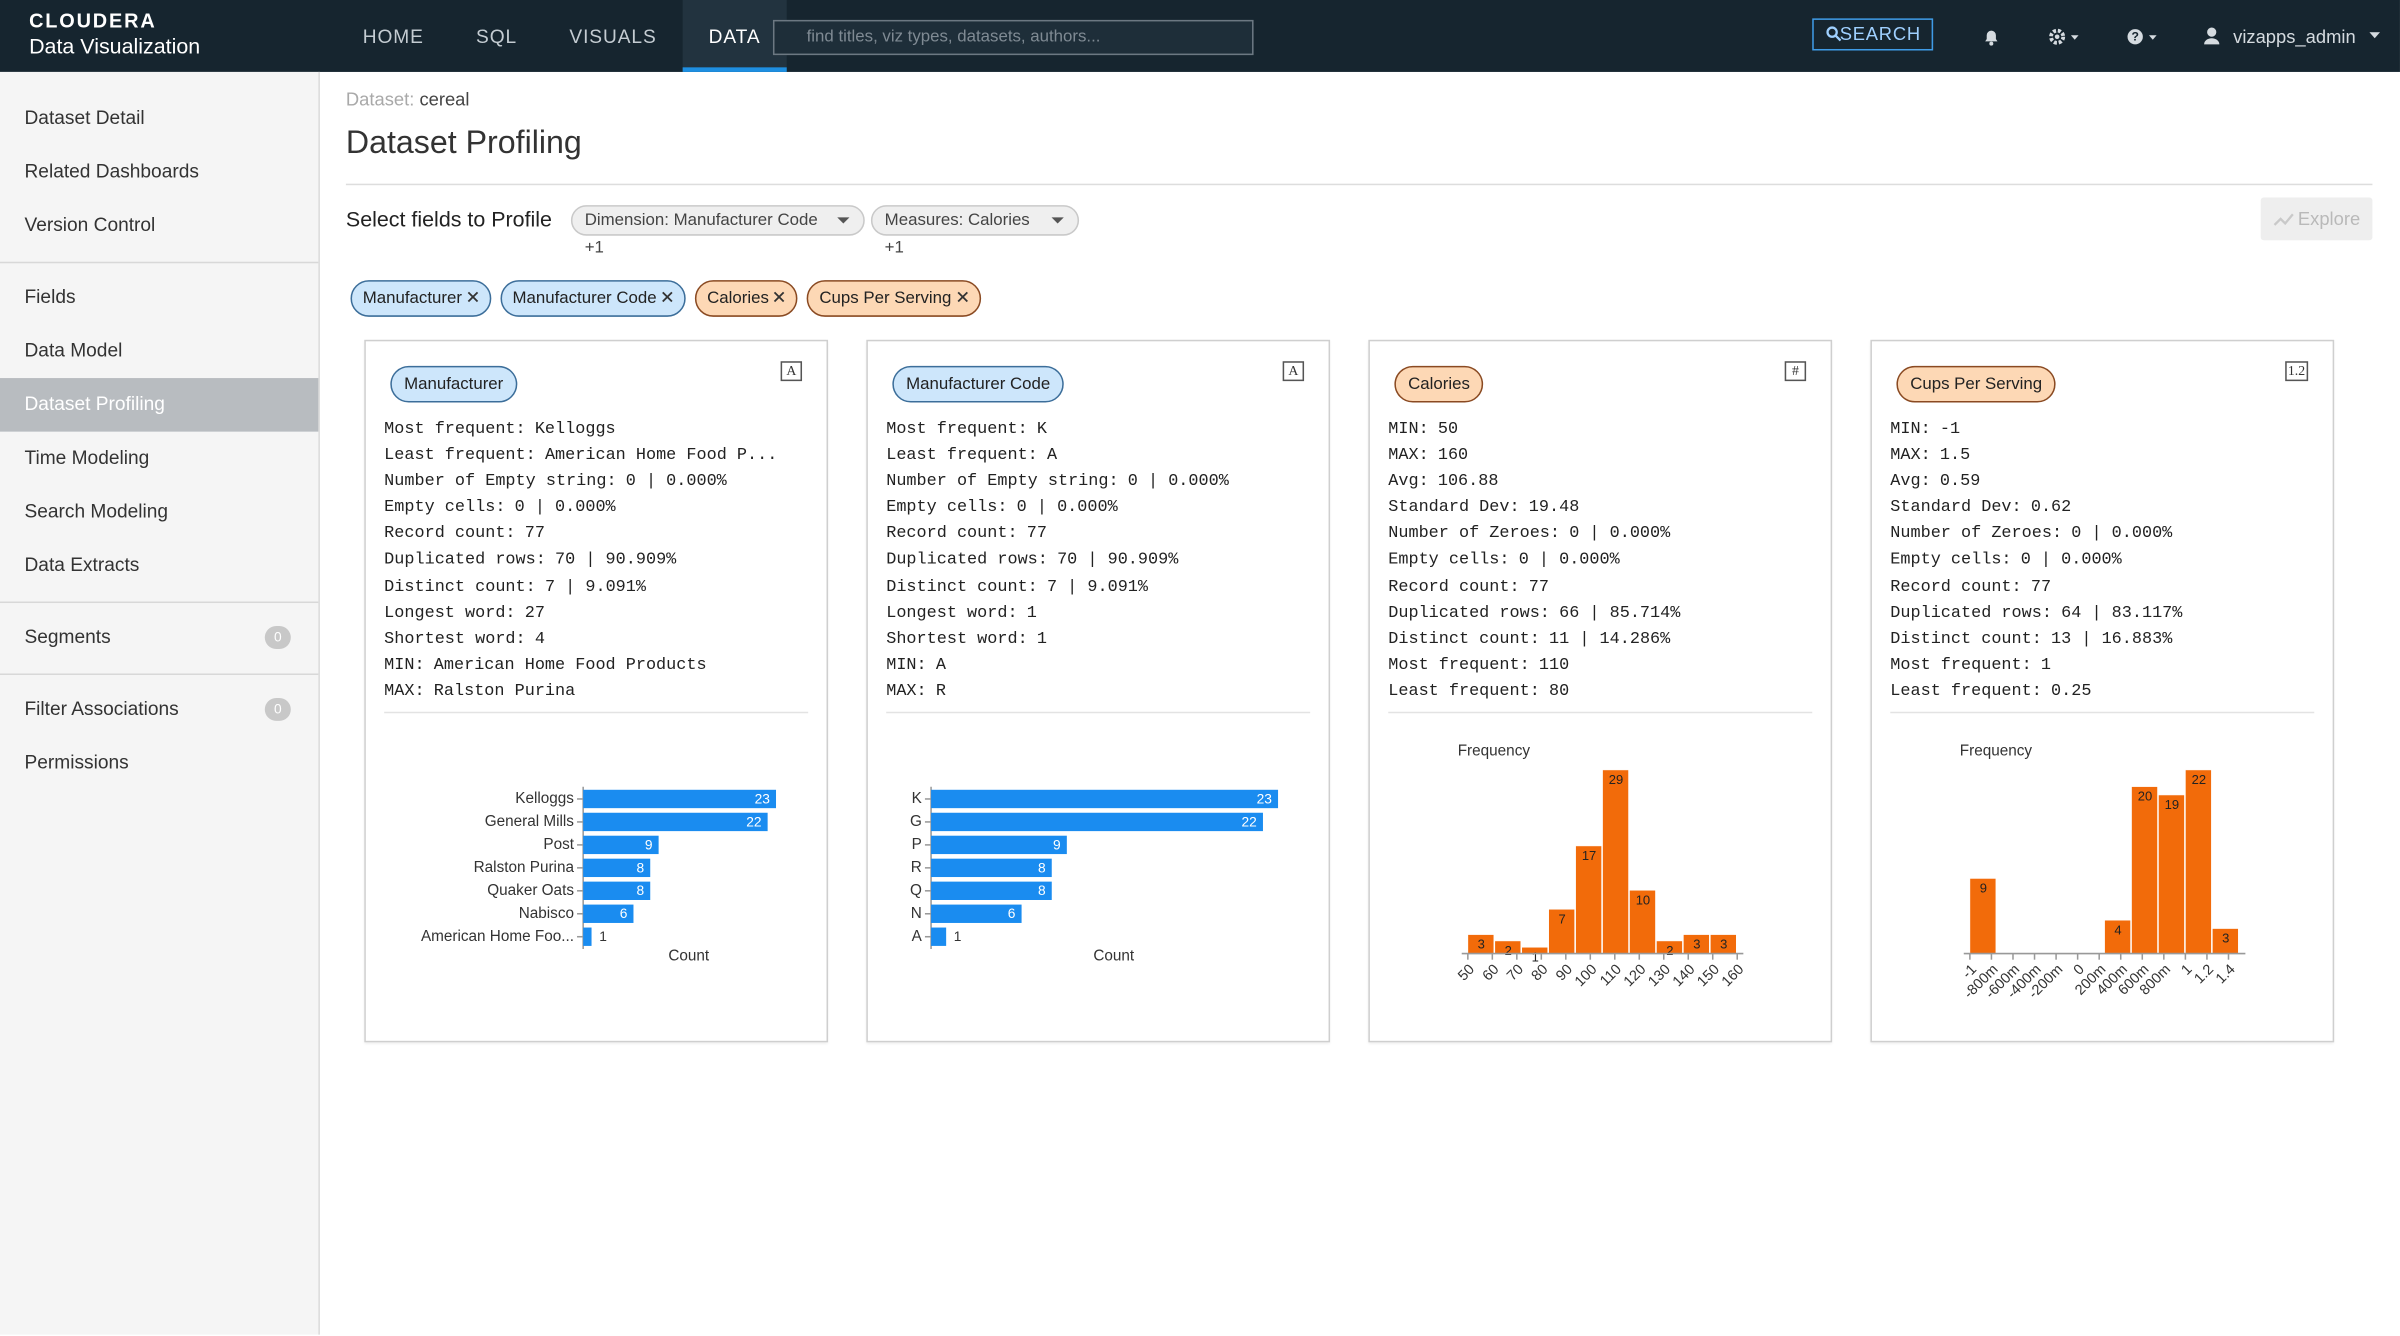  Describe the element at coordinates (159, 638) in the screenshot. I see `nav-item: Segments 0` at that location.